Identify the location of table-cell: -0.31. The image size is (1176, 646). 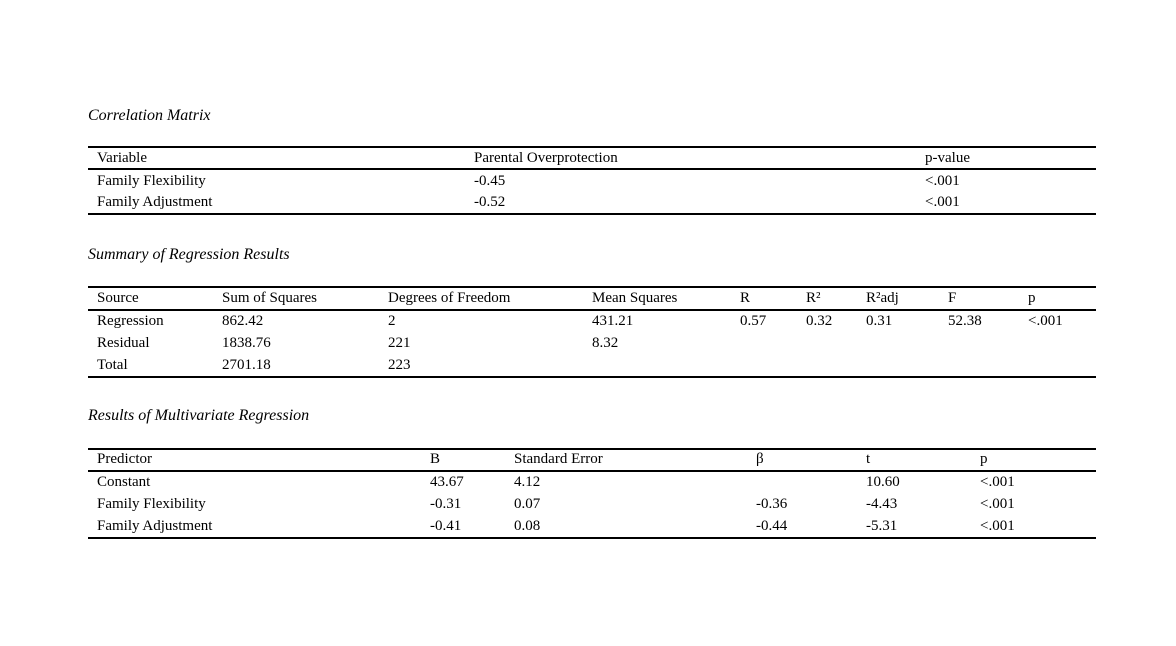
(446, 504).